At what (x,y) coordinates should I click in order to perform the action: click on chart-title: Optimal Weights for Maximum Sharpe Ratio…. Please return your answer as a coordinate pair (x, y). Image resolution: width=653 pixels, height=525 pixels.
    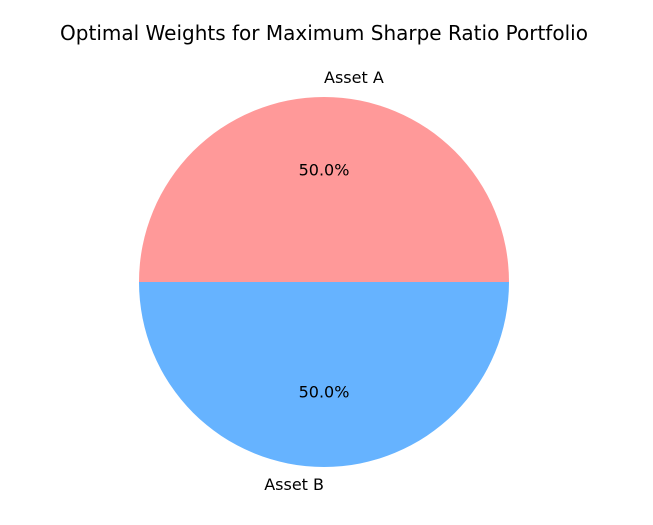
    Looking at the image, I should click on (324, 33).